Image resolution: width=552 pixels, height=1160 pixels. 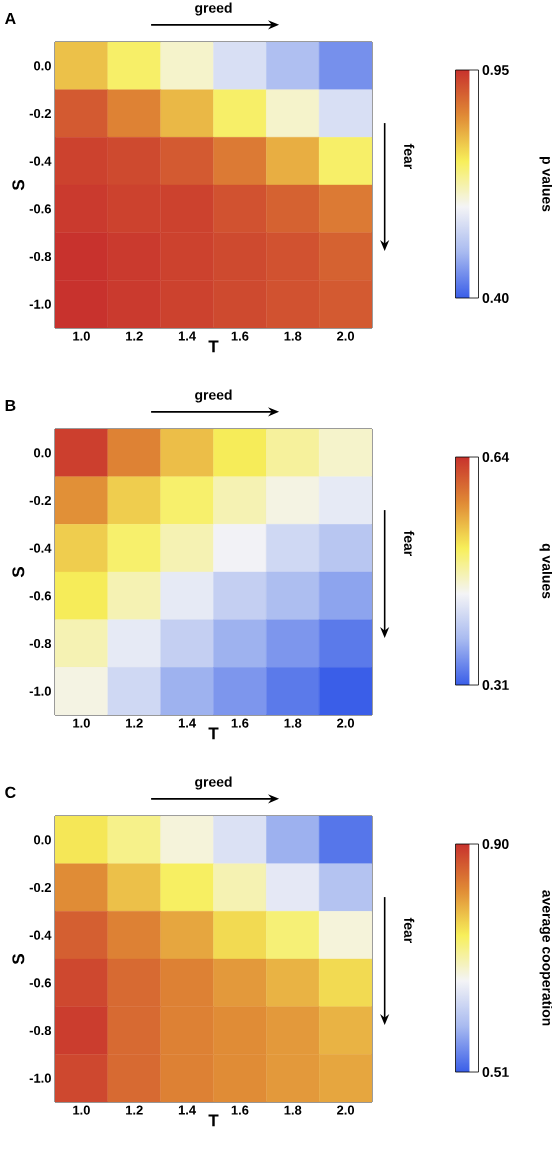 What do you see at coordinates (496, 457) in the screenshot?
I see `color-bar-label: 0.64` at bounding box center [496, 457].